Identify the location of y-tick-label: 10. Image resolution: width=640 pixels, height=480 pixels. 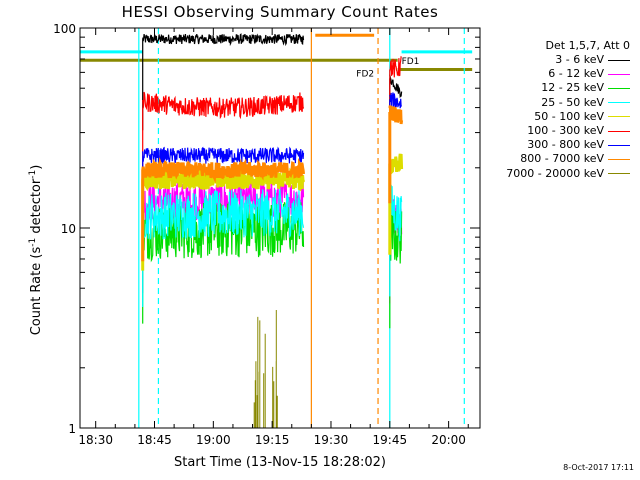
(68, 229).